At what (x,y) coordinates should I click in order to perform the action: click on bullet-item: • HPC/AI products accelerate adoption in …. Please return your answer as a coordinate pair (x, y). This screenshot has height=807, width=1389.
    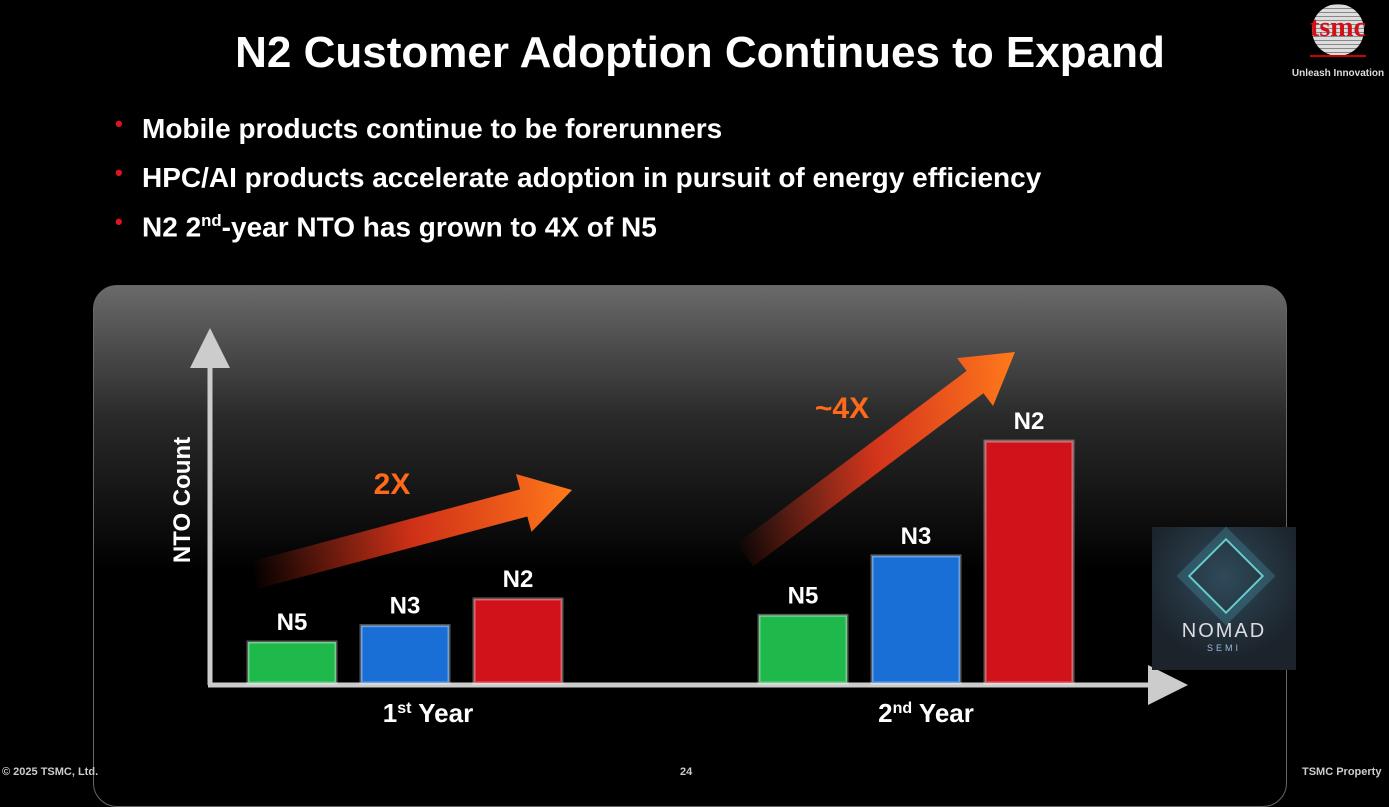
    Looking at the image, I should click on (578, 185).